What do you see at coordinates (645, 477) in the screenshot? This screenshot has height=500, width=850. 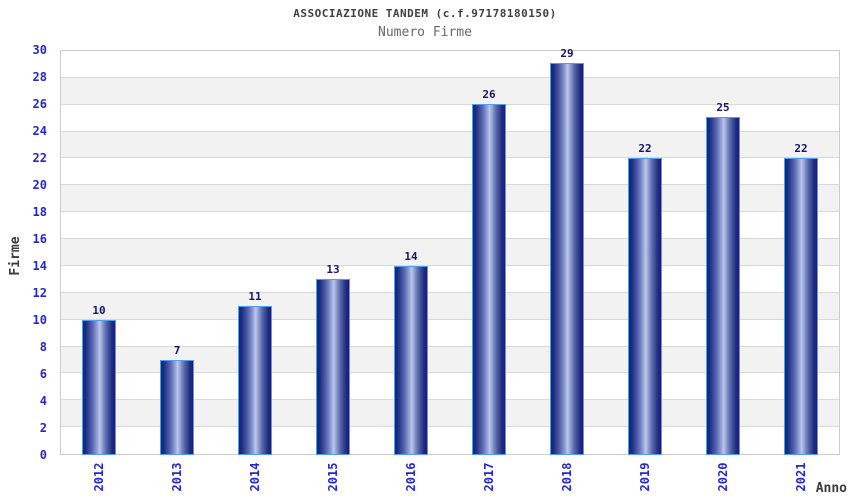 I see `x-tick-label: 2019` at bounding box center [645, 477].